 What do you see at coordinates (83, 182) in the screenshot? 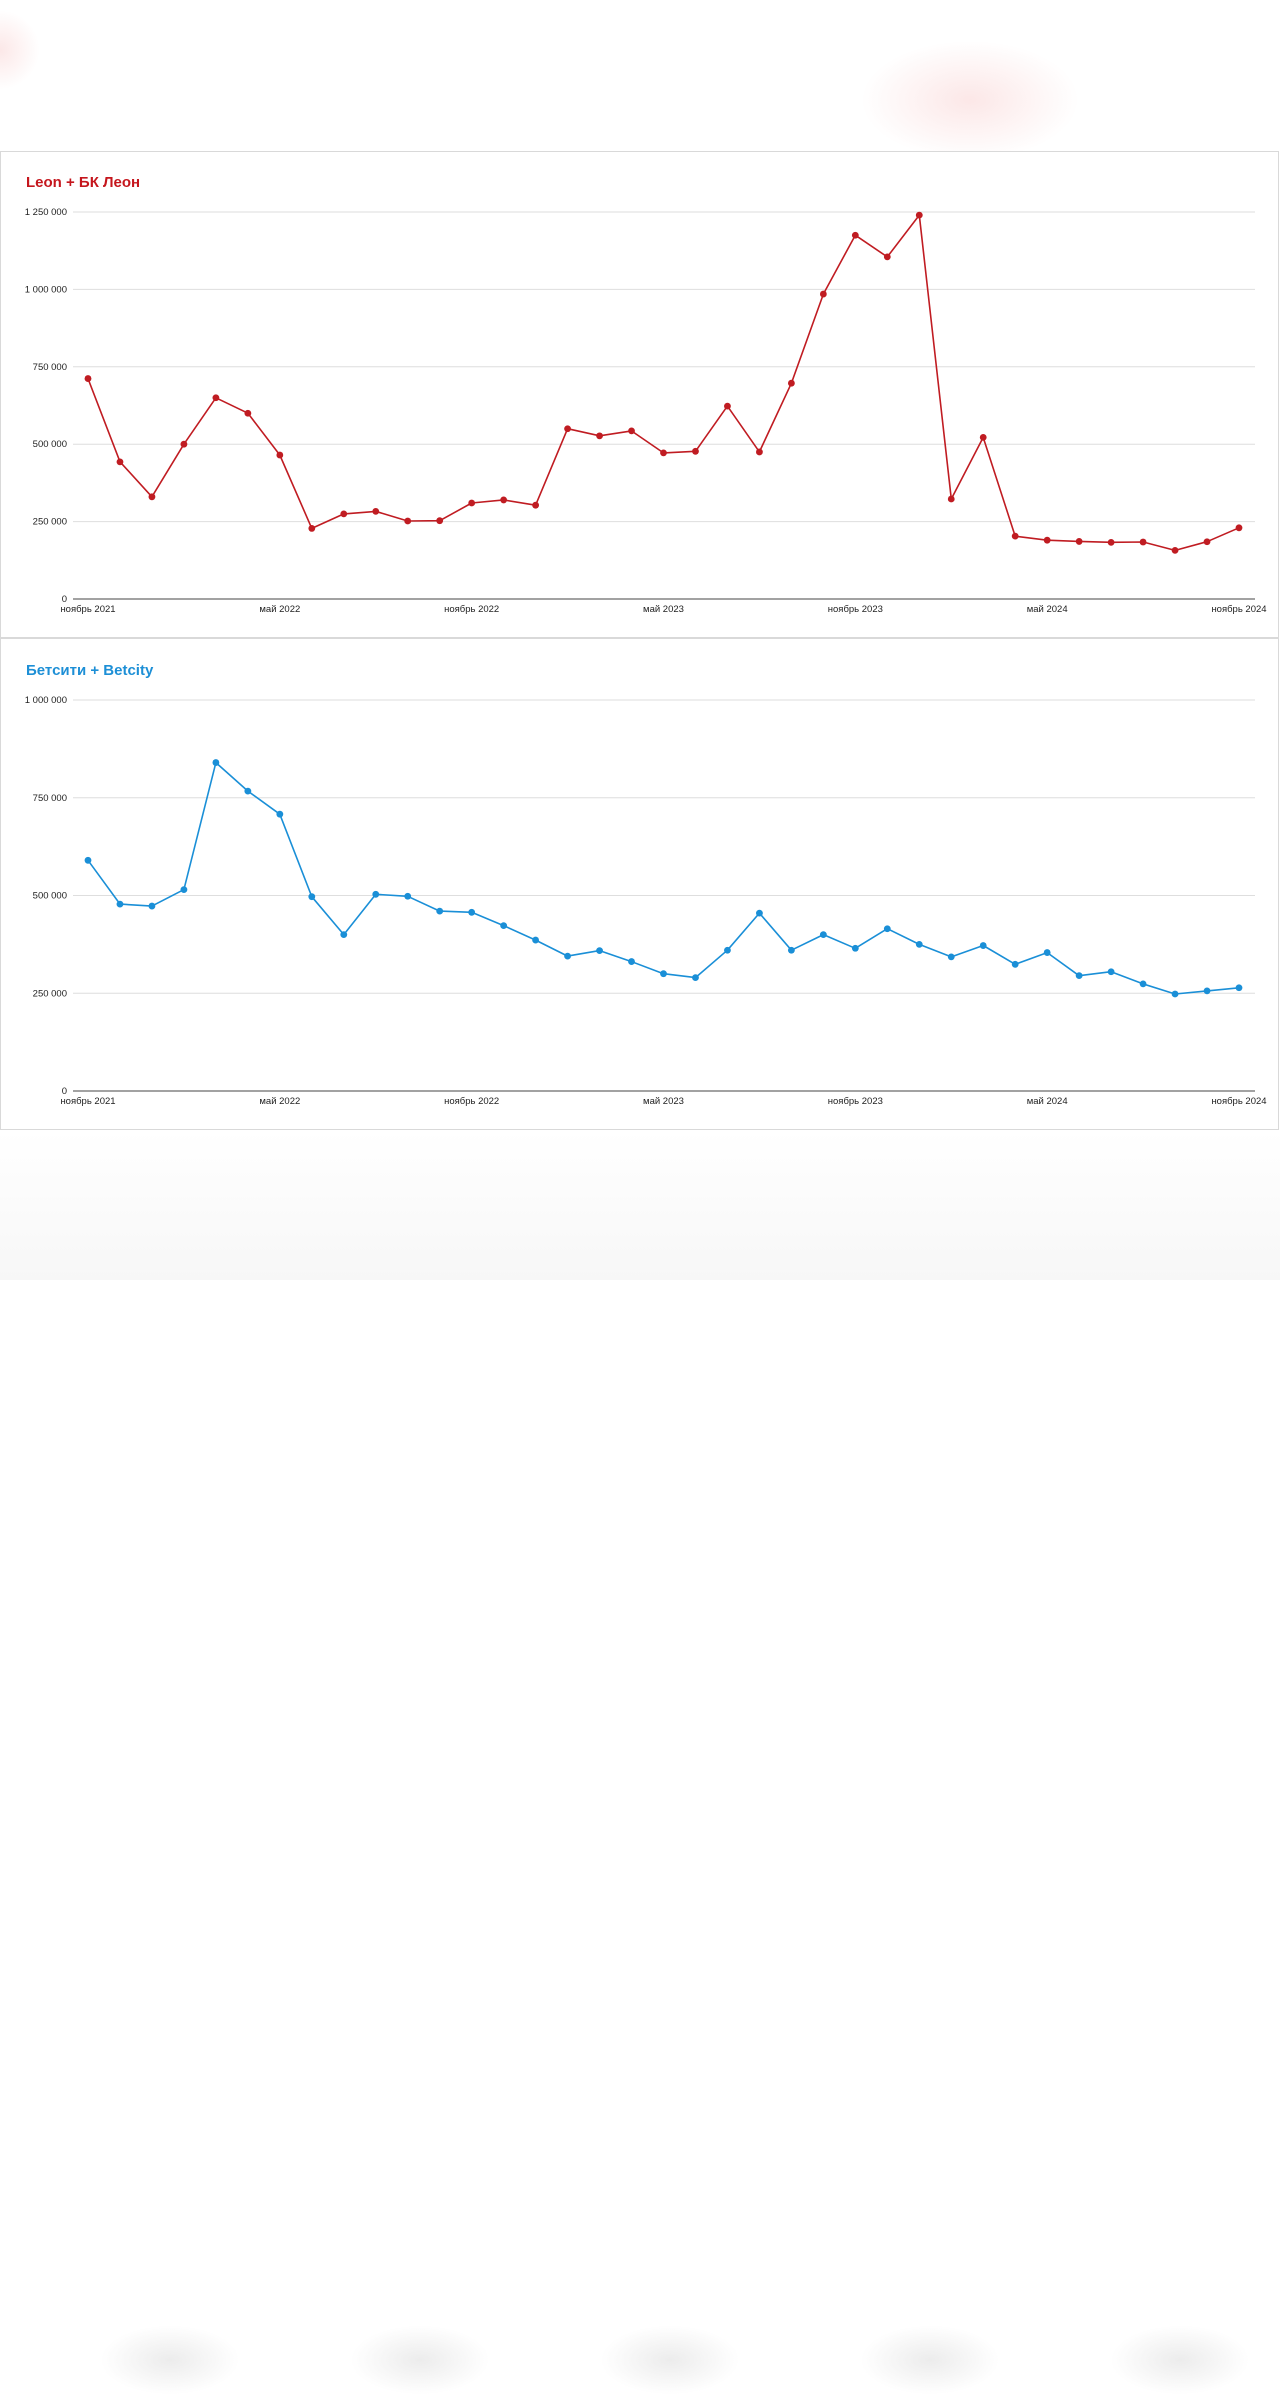
I see `chart-title: Leon + БК Леон` at bounding box center [83, 182].